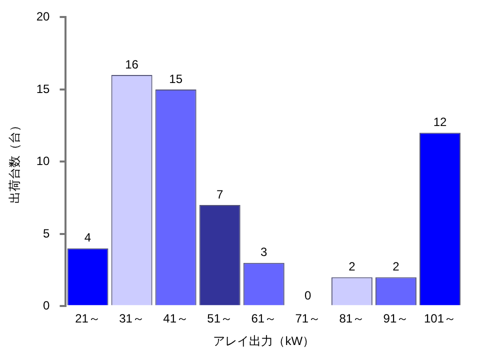 Image resolution: width=486 pixels, height=357 pixels. I want to click on x-tick-label: 101～, so click(440, 319).